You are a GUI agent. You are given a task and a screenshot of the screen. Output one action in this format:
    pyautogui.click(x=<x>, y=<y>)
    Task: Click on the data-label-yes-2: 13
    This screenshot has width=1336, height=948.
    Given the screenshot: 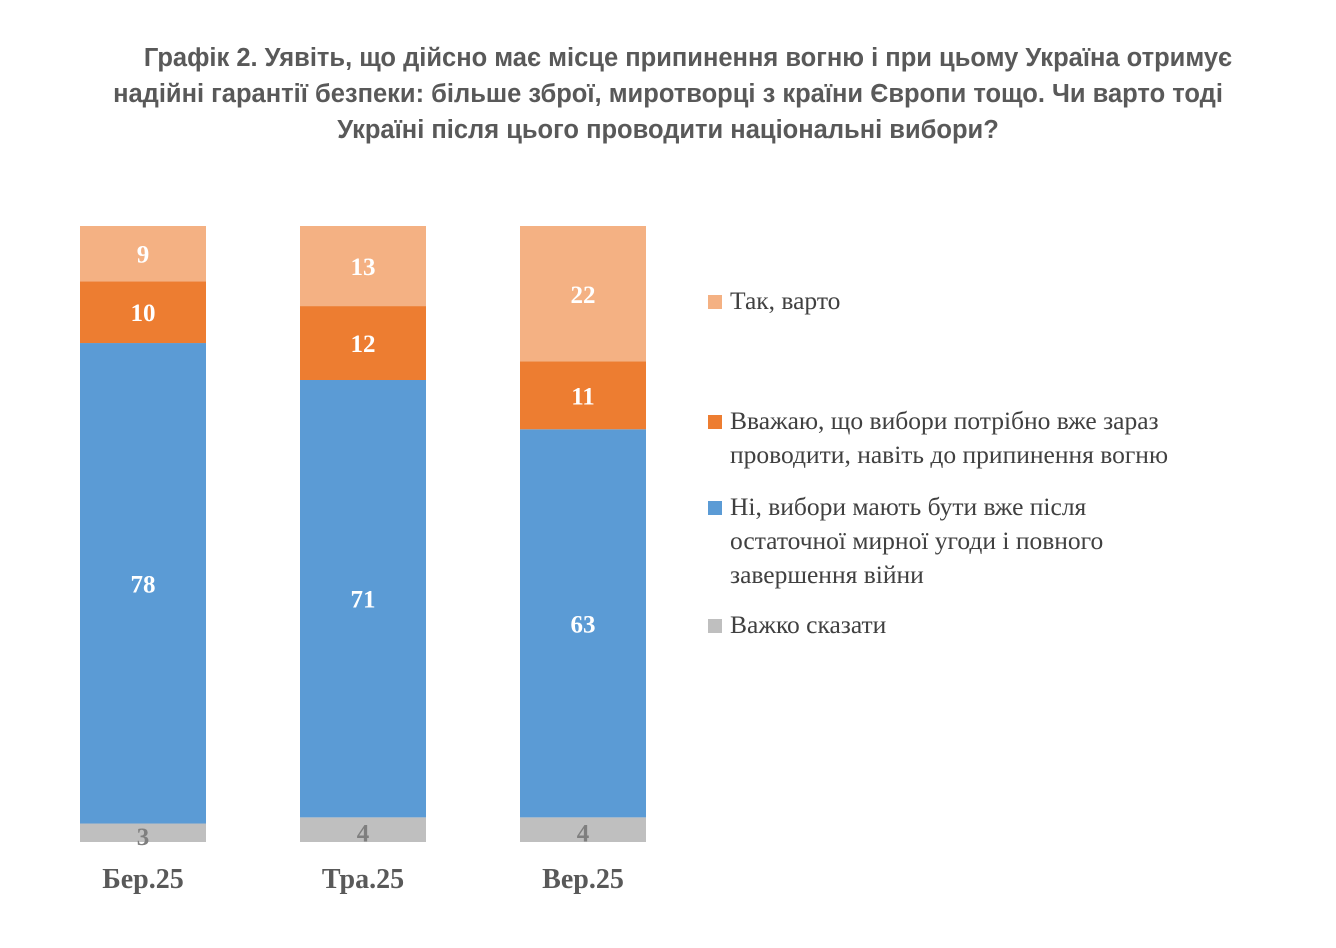 What is the action you would take?
    pyautogui.click(x=363, y=267)
    